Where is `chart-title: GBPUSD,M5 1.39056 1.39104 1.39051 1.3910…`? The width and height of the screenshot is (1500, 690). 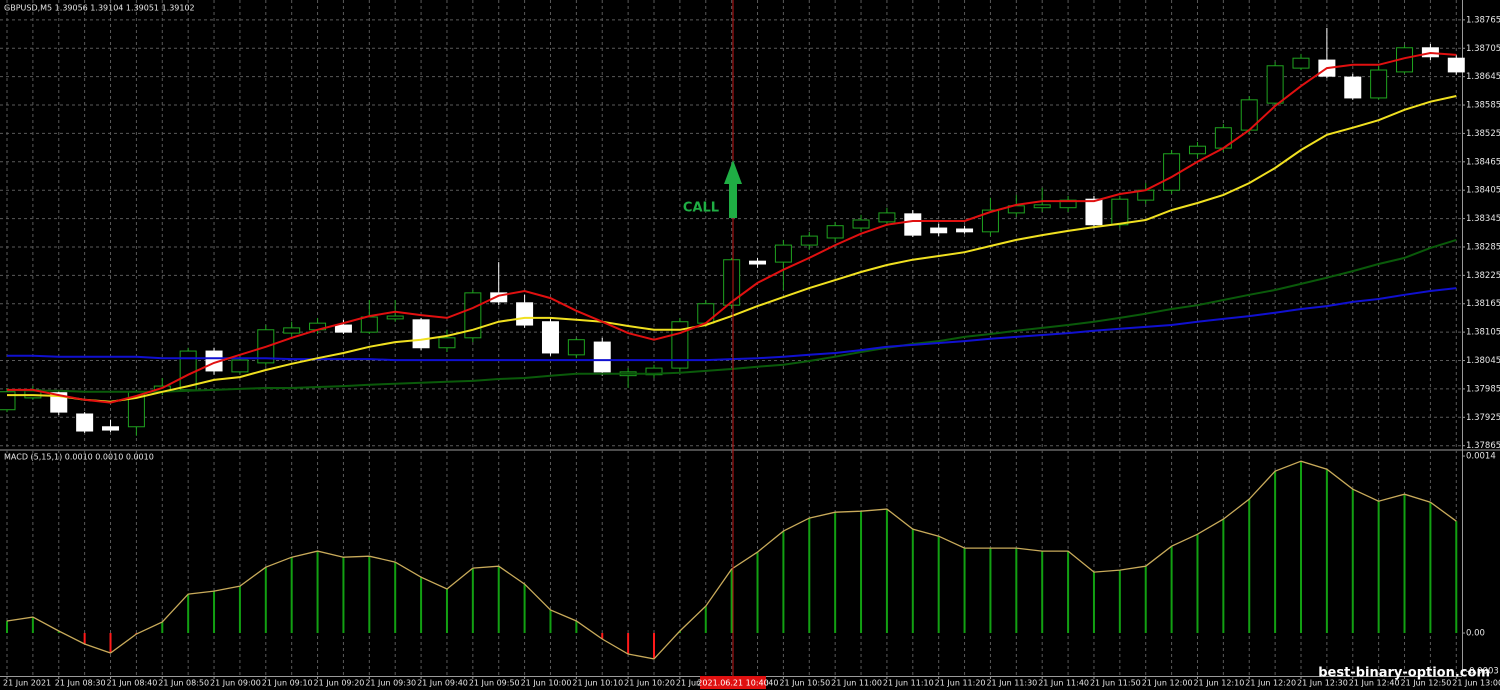 chart-title: GBPUSD,M5 1.39056 1.39104 1.39051 1.3910… is located at coordinates (99, 8).